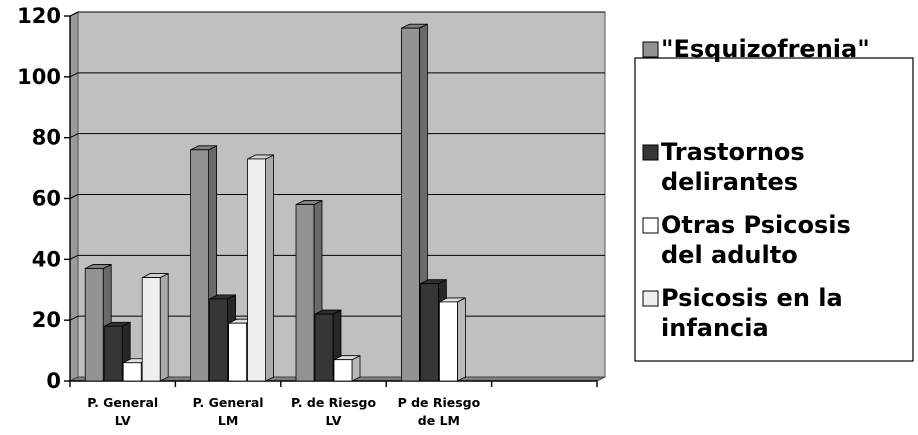  I want to click on y-tick-label: 80, so click(46, 138).